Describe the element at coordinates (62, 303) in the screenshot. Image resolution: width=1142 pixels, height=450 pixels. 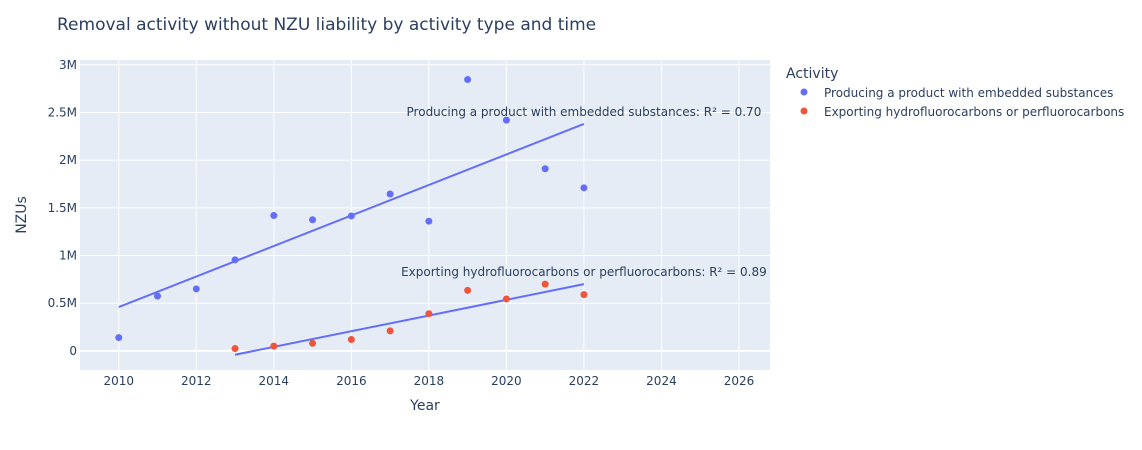
I see `y-tick-label: 0.5M` at that location.